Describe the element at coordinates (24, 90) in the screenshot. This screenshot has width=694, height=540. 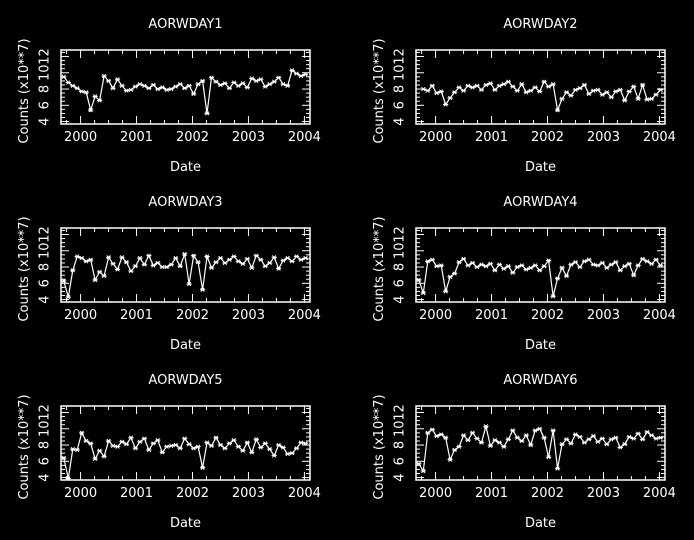
I see `y-axis-label: Counts (x10**7)` at that location.